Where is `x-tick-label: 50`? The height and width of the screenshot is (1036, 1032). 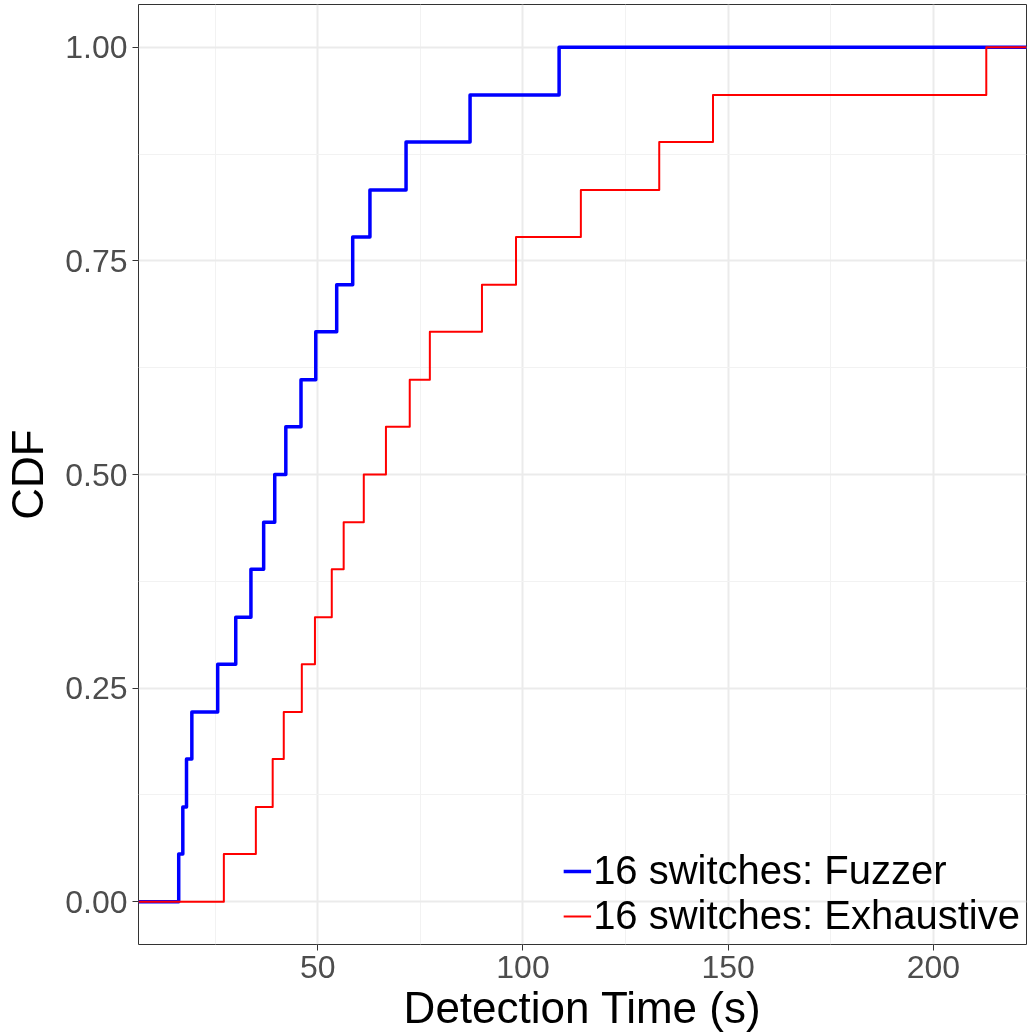
x-tick-label: 50 is located at coordinates (318, 966).